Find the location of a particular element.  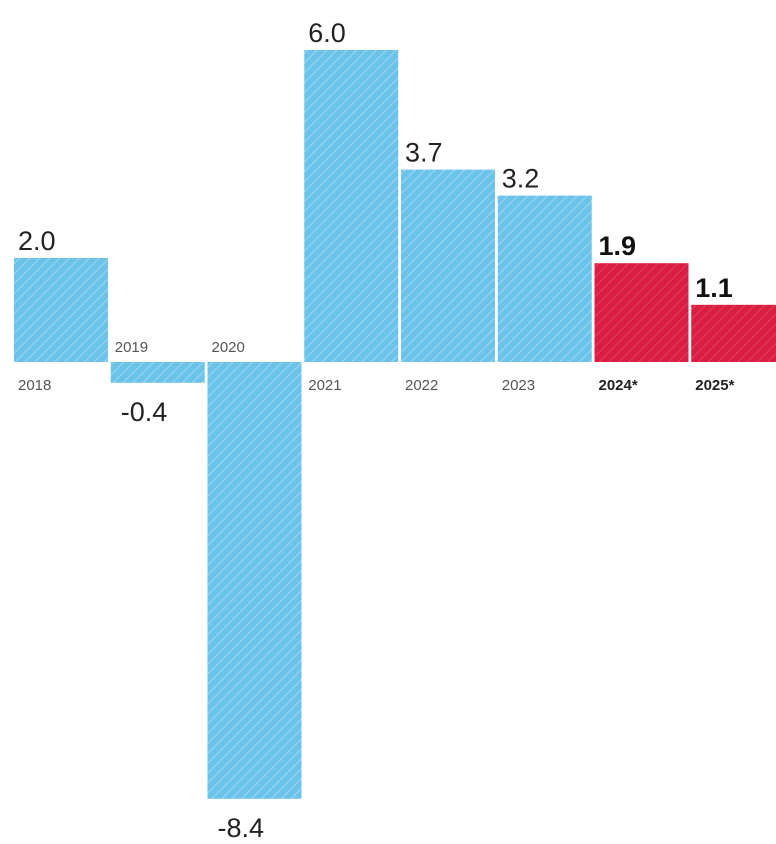

category-label-2025: 2025* is located at coordinates (714, 385).